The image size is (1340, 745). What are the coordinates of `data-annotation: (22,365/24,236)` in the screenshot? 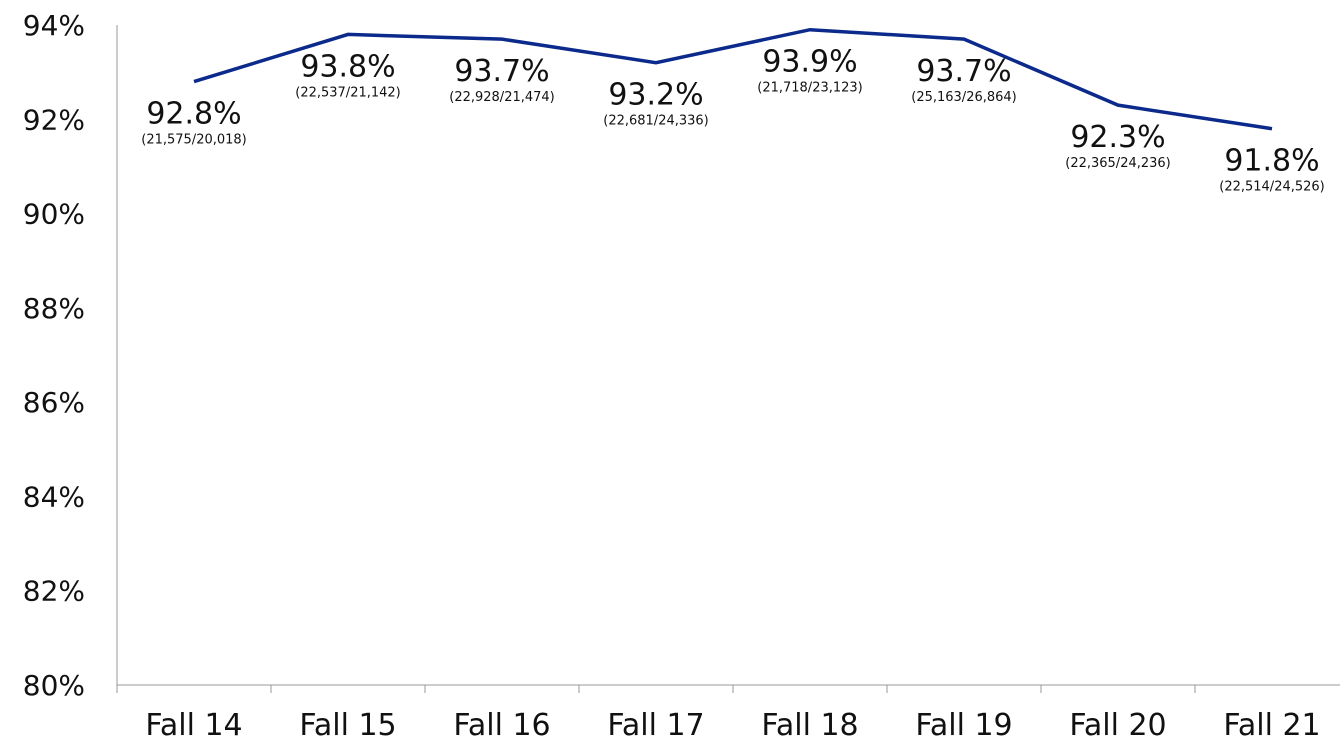 It's located at (1118, 163).